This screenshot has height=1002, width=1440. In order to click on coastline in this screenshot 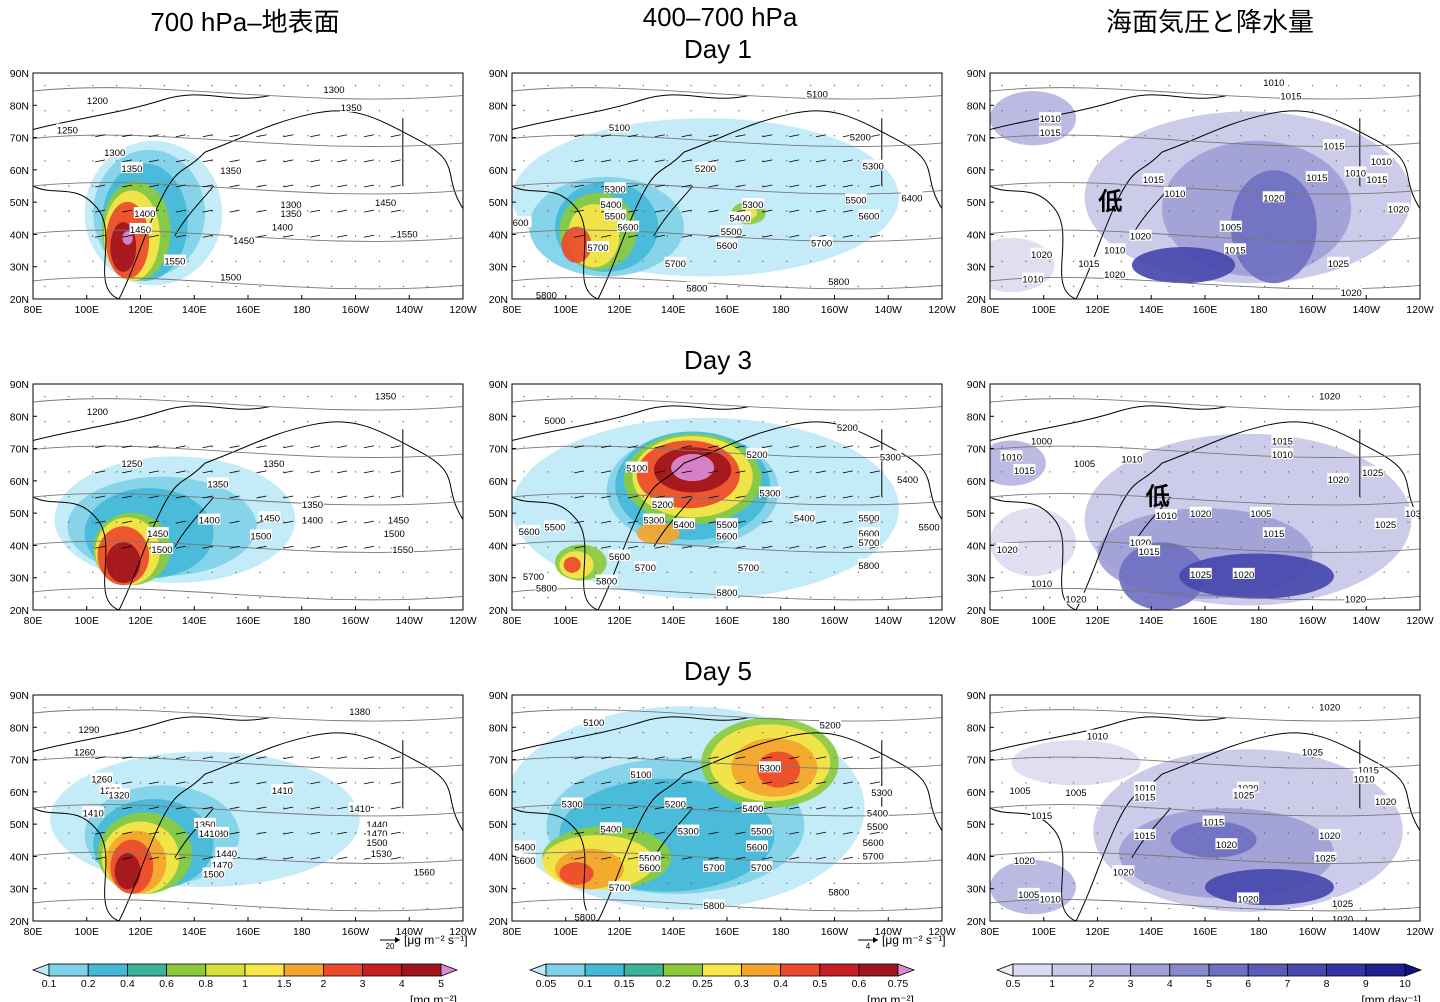, I will do `click(1119, 536)`.